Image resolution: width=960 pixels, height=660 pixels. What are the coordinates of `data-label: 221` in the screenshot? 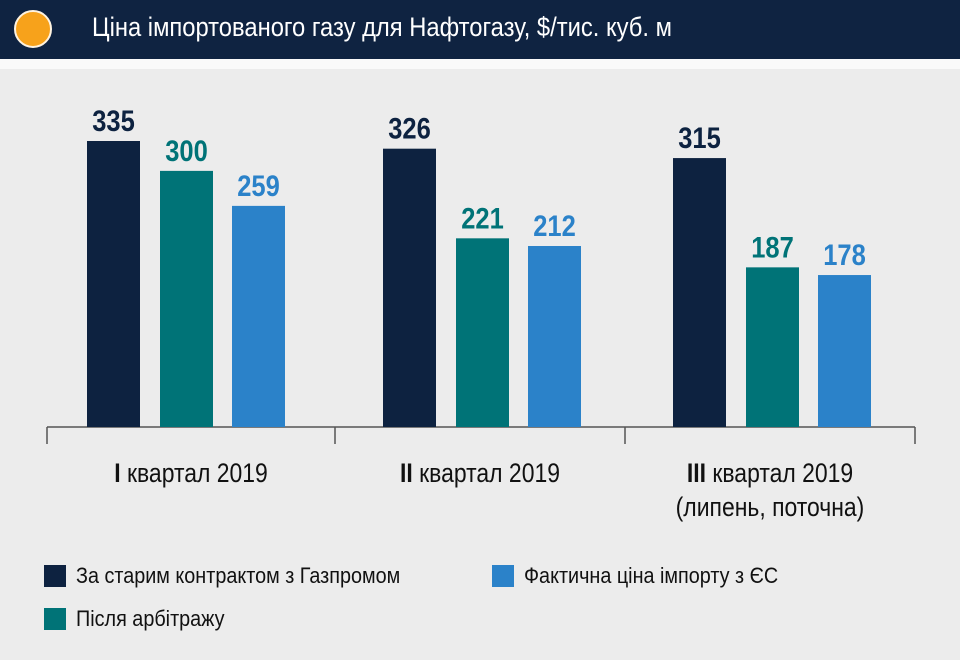 It's located at (482, 217).